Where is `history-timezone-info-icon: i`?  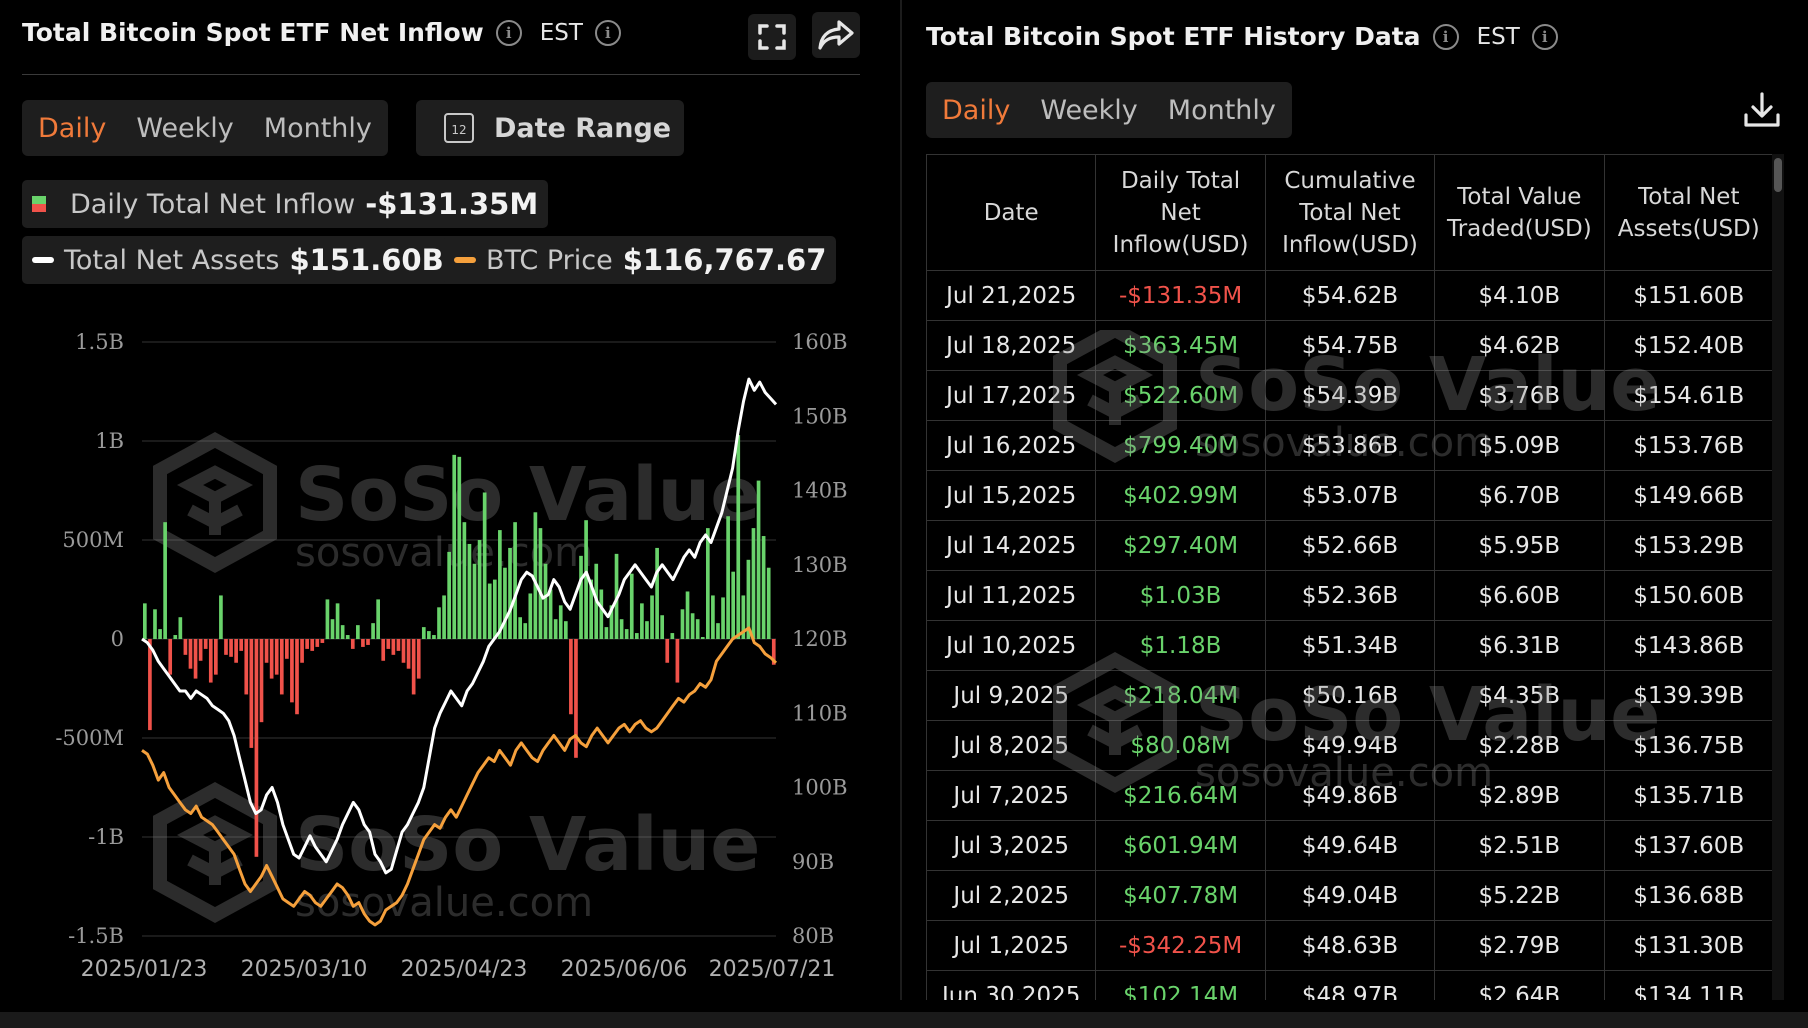
history-timezone-info-icon: i is located at coordinates (1544, 36).